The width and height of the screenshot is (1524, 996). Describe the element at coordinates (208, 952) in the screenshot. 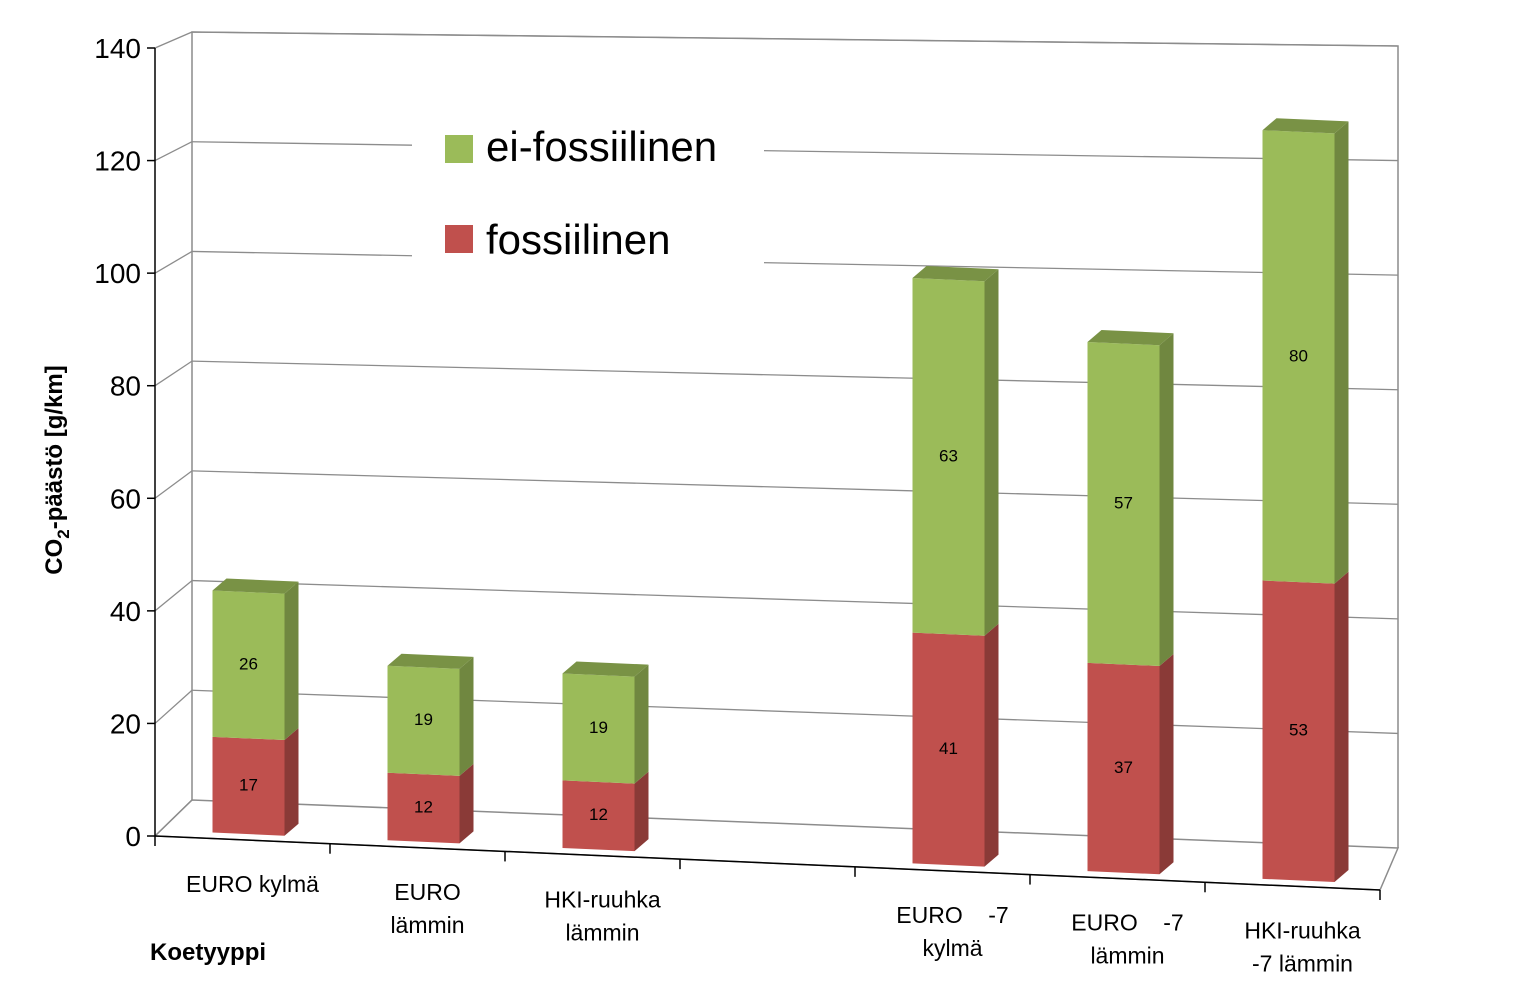

I see `x-axis-title: Koetyyppi` at that location.